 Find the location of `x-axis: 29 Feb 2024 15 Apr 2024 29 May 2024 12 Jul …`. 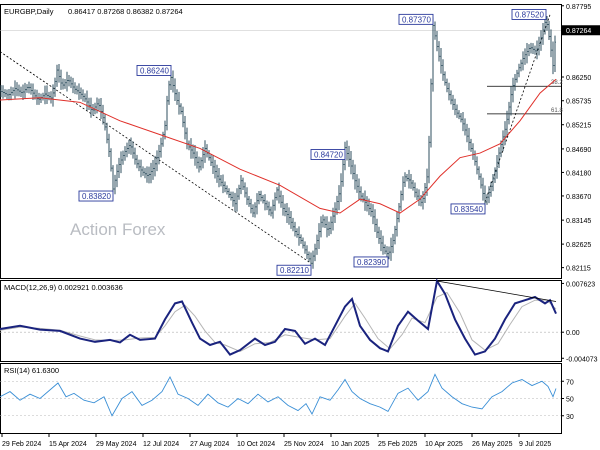

x-axis: 29 Feb 2024 15 Apr 2024 29 May 2024 12 Jul … is located at coordinates (276, 440).